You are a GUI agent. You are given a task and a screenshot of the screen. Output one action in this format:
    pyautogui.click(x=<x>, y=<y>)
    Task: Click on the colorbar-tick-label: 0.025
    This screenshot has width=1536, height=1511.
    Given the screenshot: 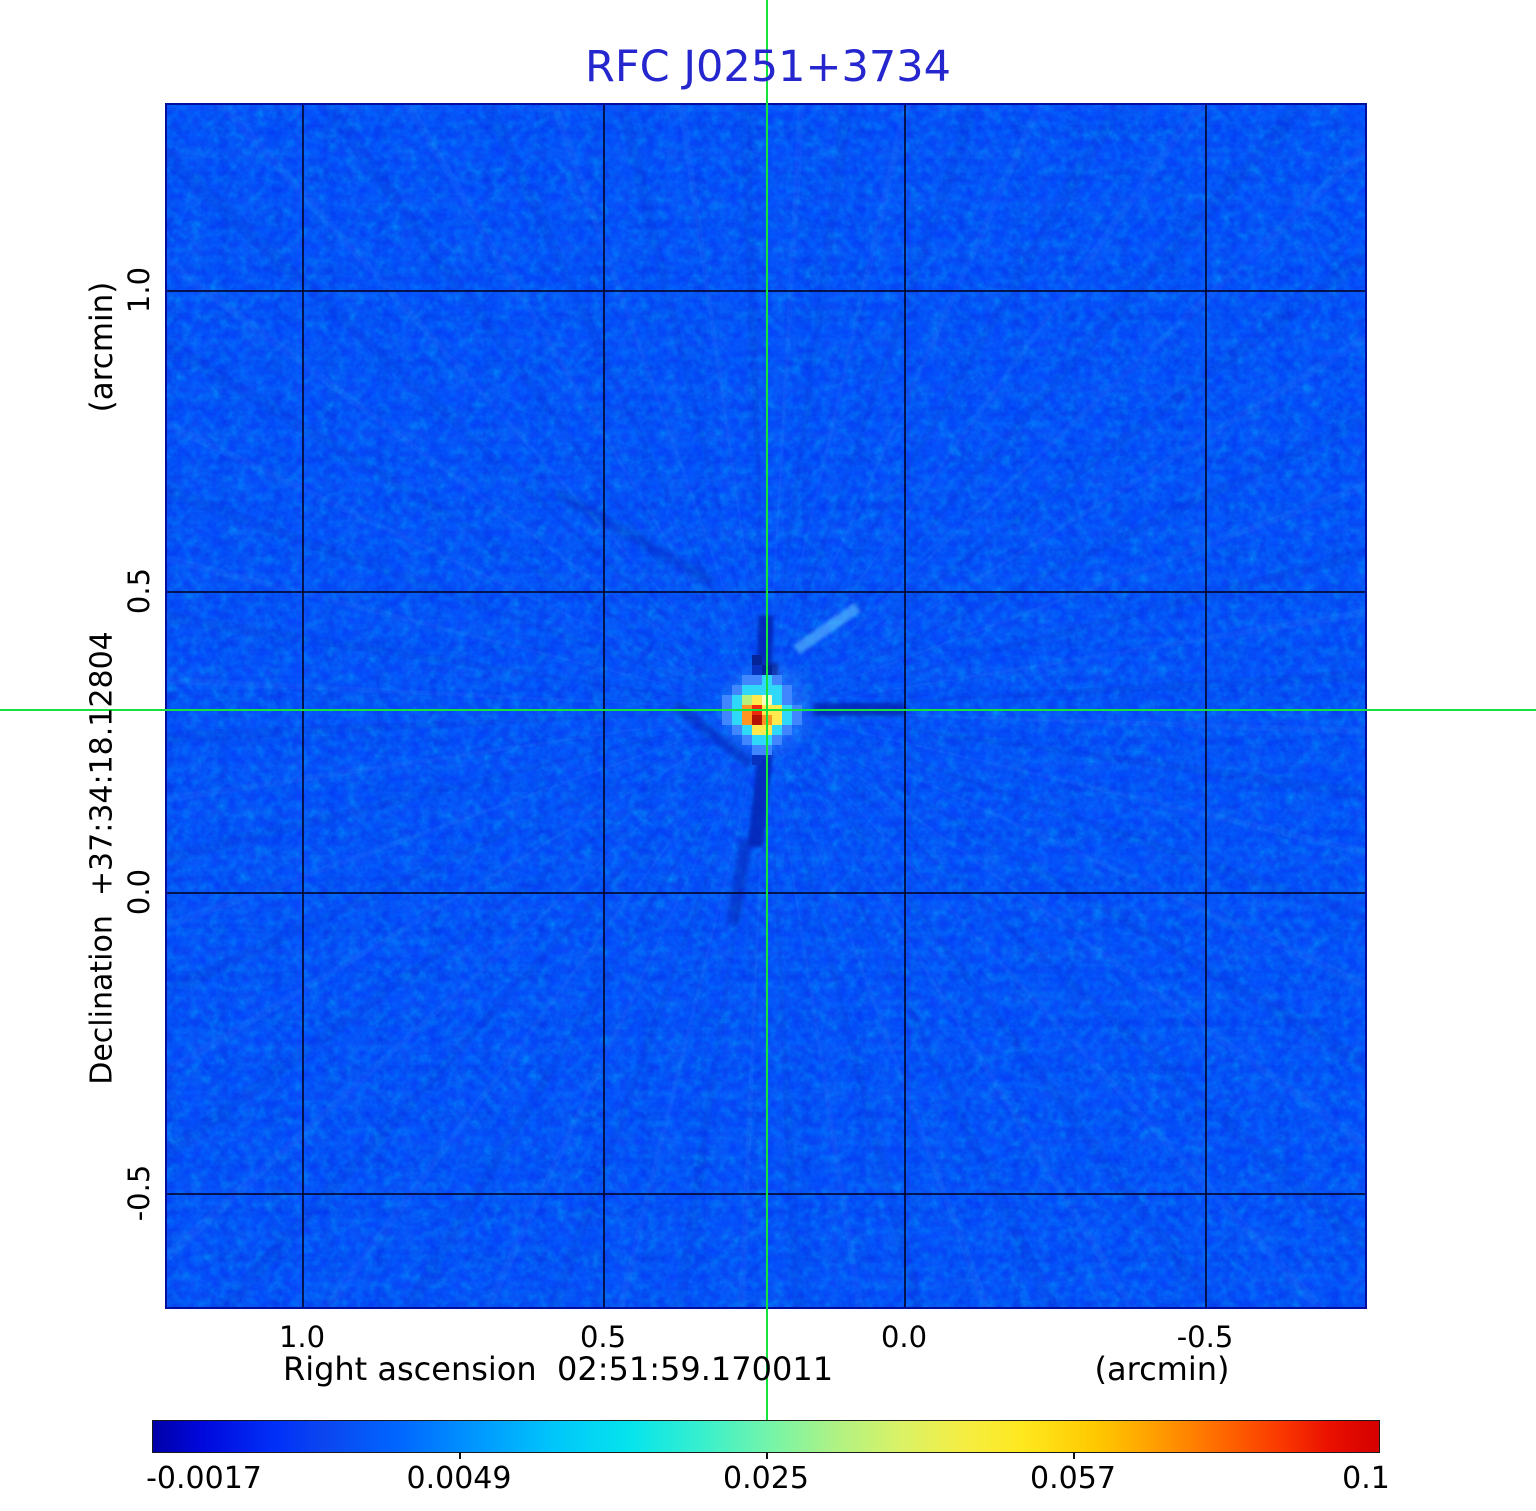 What is the action you would take?
    pyautogui.click(x=766, y=1478)
    